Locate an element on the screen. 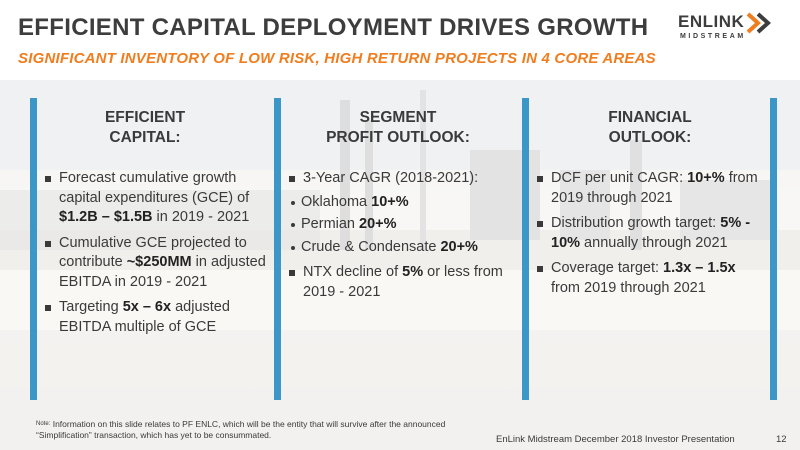 The image size is (800, 450). logo-chevron-icon is located at coordinates (758, 23).